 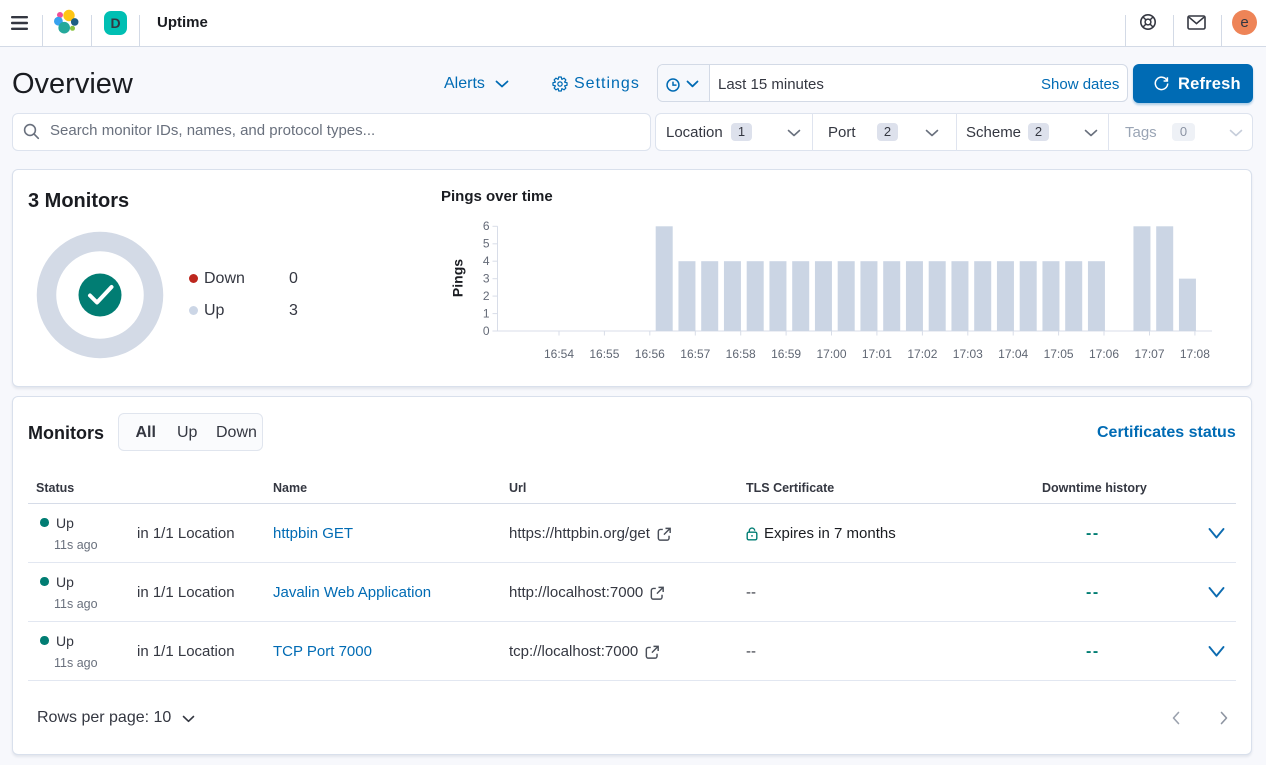 What do you see at coordinates (1195, 354) in the screenshot?
I see `svg-text: 17:08` at bounding box center [1195, 354].